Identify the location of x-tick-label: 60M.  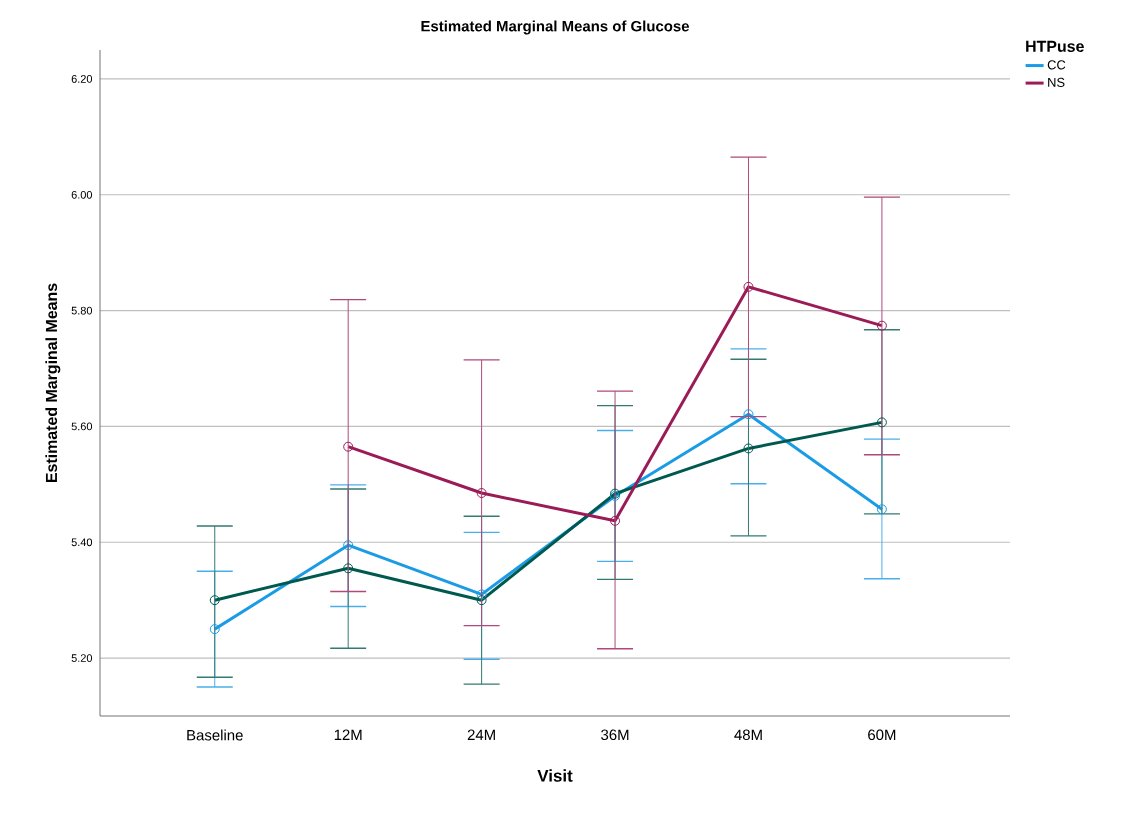
(882, 735).